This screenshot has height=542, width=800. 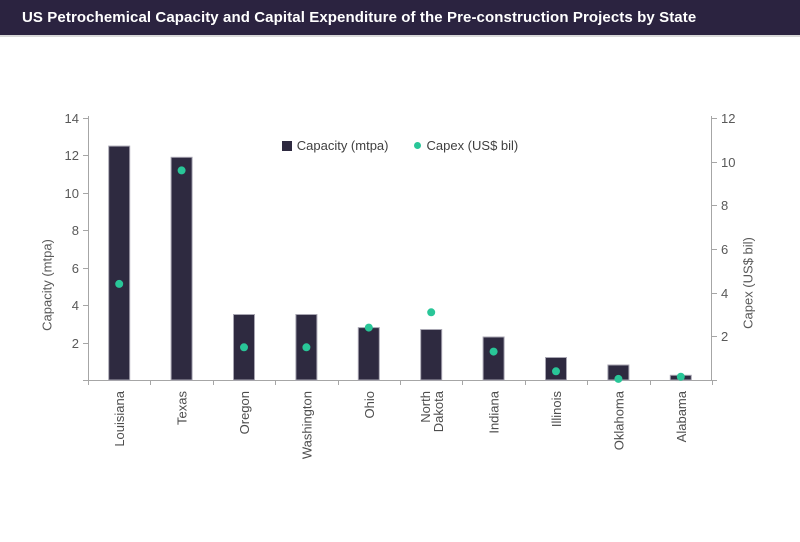 I want to click on x-axis-label-oklahoma: Oklahoma, so click(x=618, y=420).